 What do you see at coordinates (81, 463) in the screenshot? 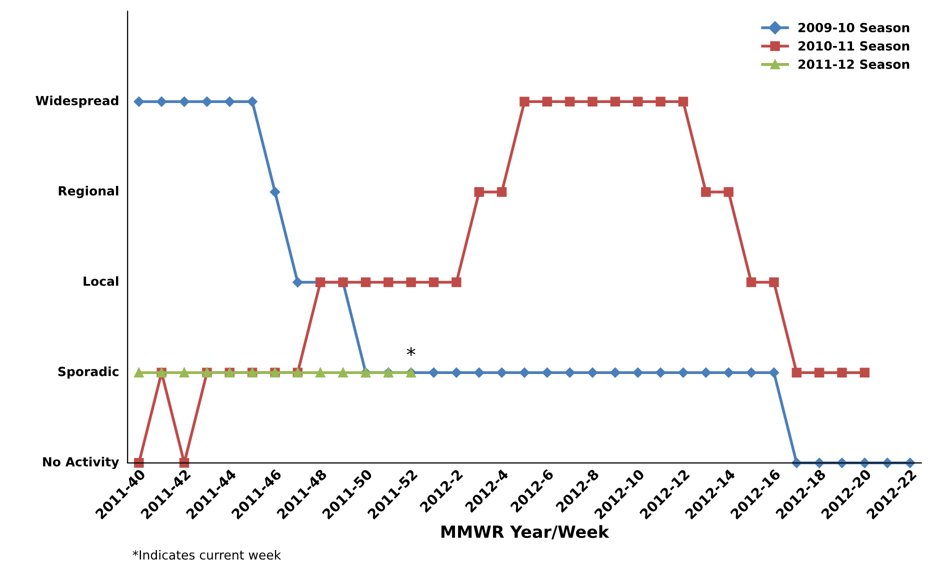
I see `text: No Activity` at bounding box center [81, 463].